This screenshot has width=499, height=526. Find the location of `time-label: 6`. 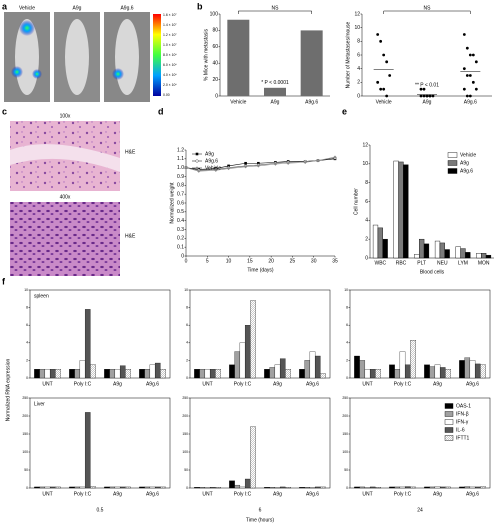

time-label: 6 is located at coordinates (260, 510).